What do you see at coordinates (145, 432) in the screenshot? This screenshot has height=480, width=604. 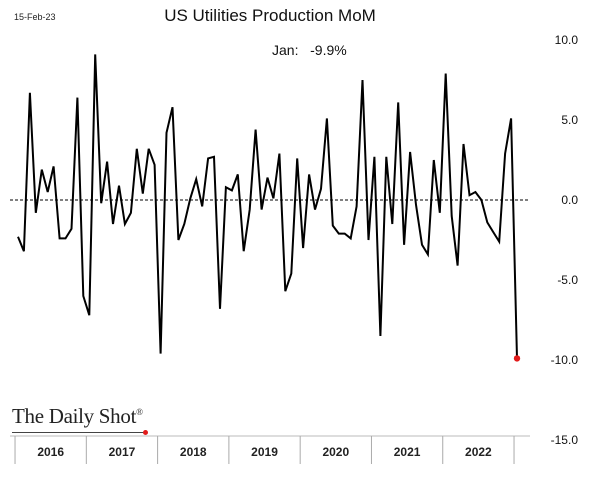 I see `logo-red-dot` at bounding box center [145, 432].